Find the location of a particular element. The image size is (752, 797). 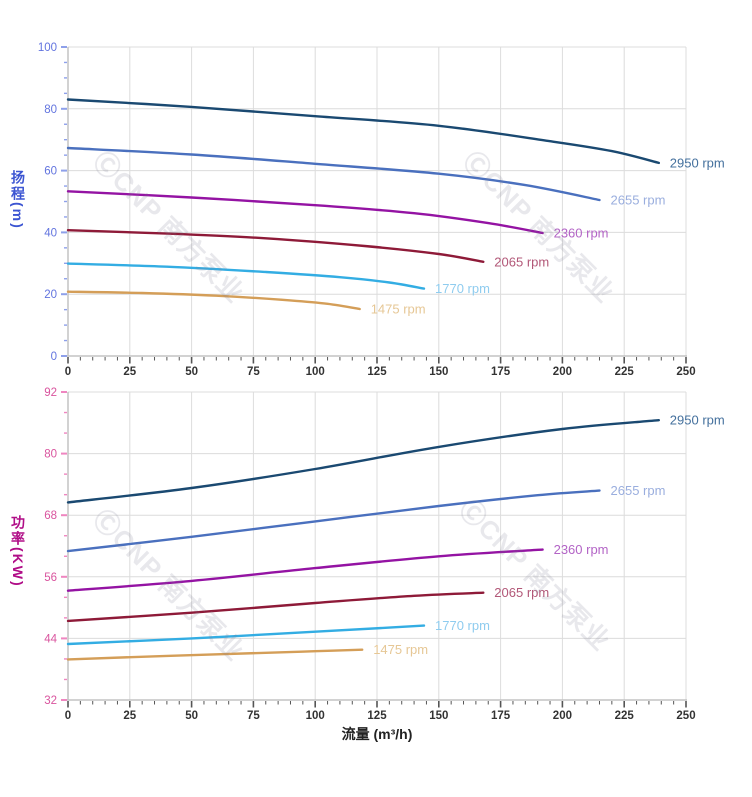

head-axis-title: 扬程(m) is located at coordinates (18, 200).